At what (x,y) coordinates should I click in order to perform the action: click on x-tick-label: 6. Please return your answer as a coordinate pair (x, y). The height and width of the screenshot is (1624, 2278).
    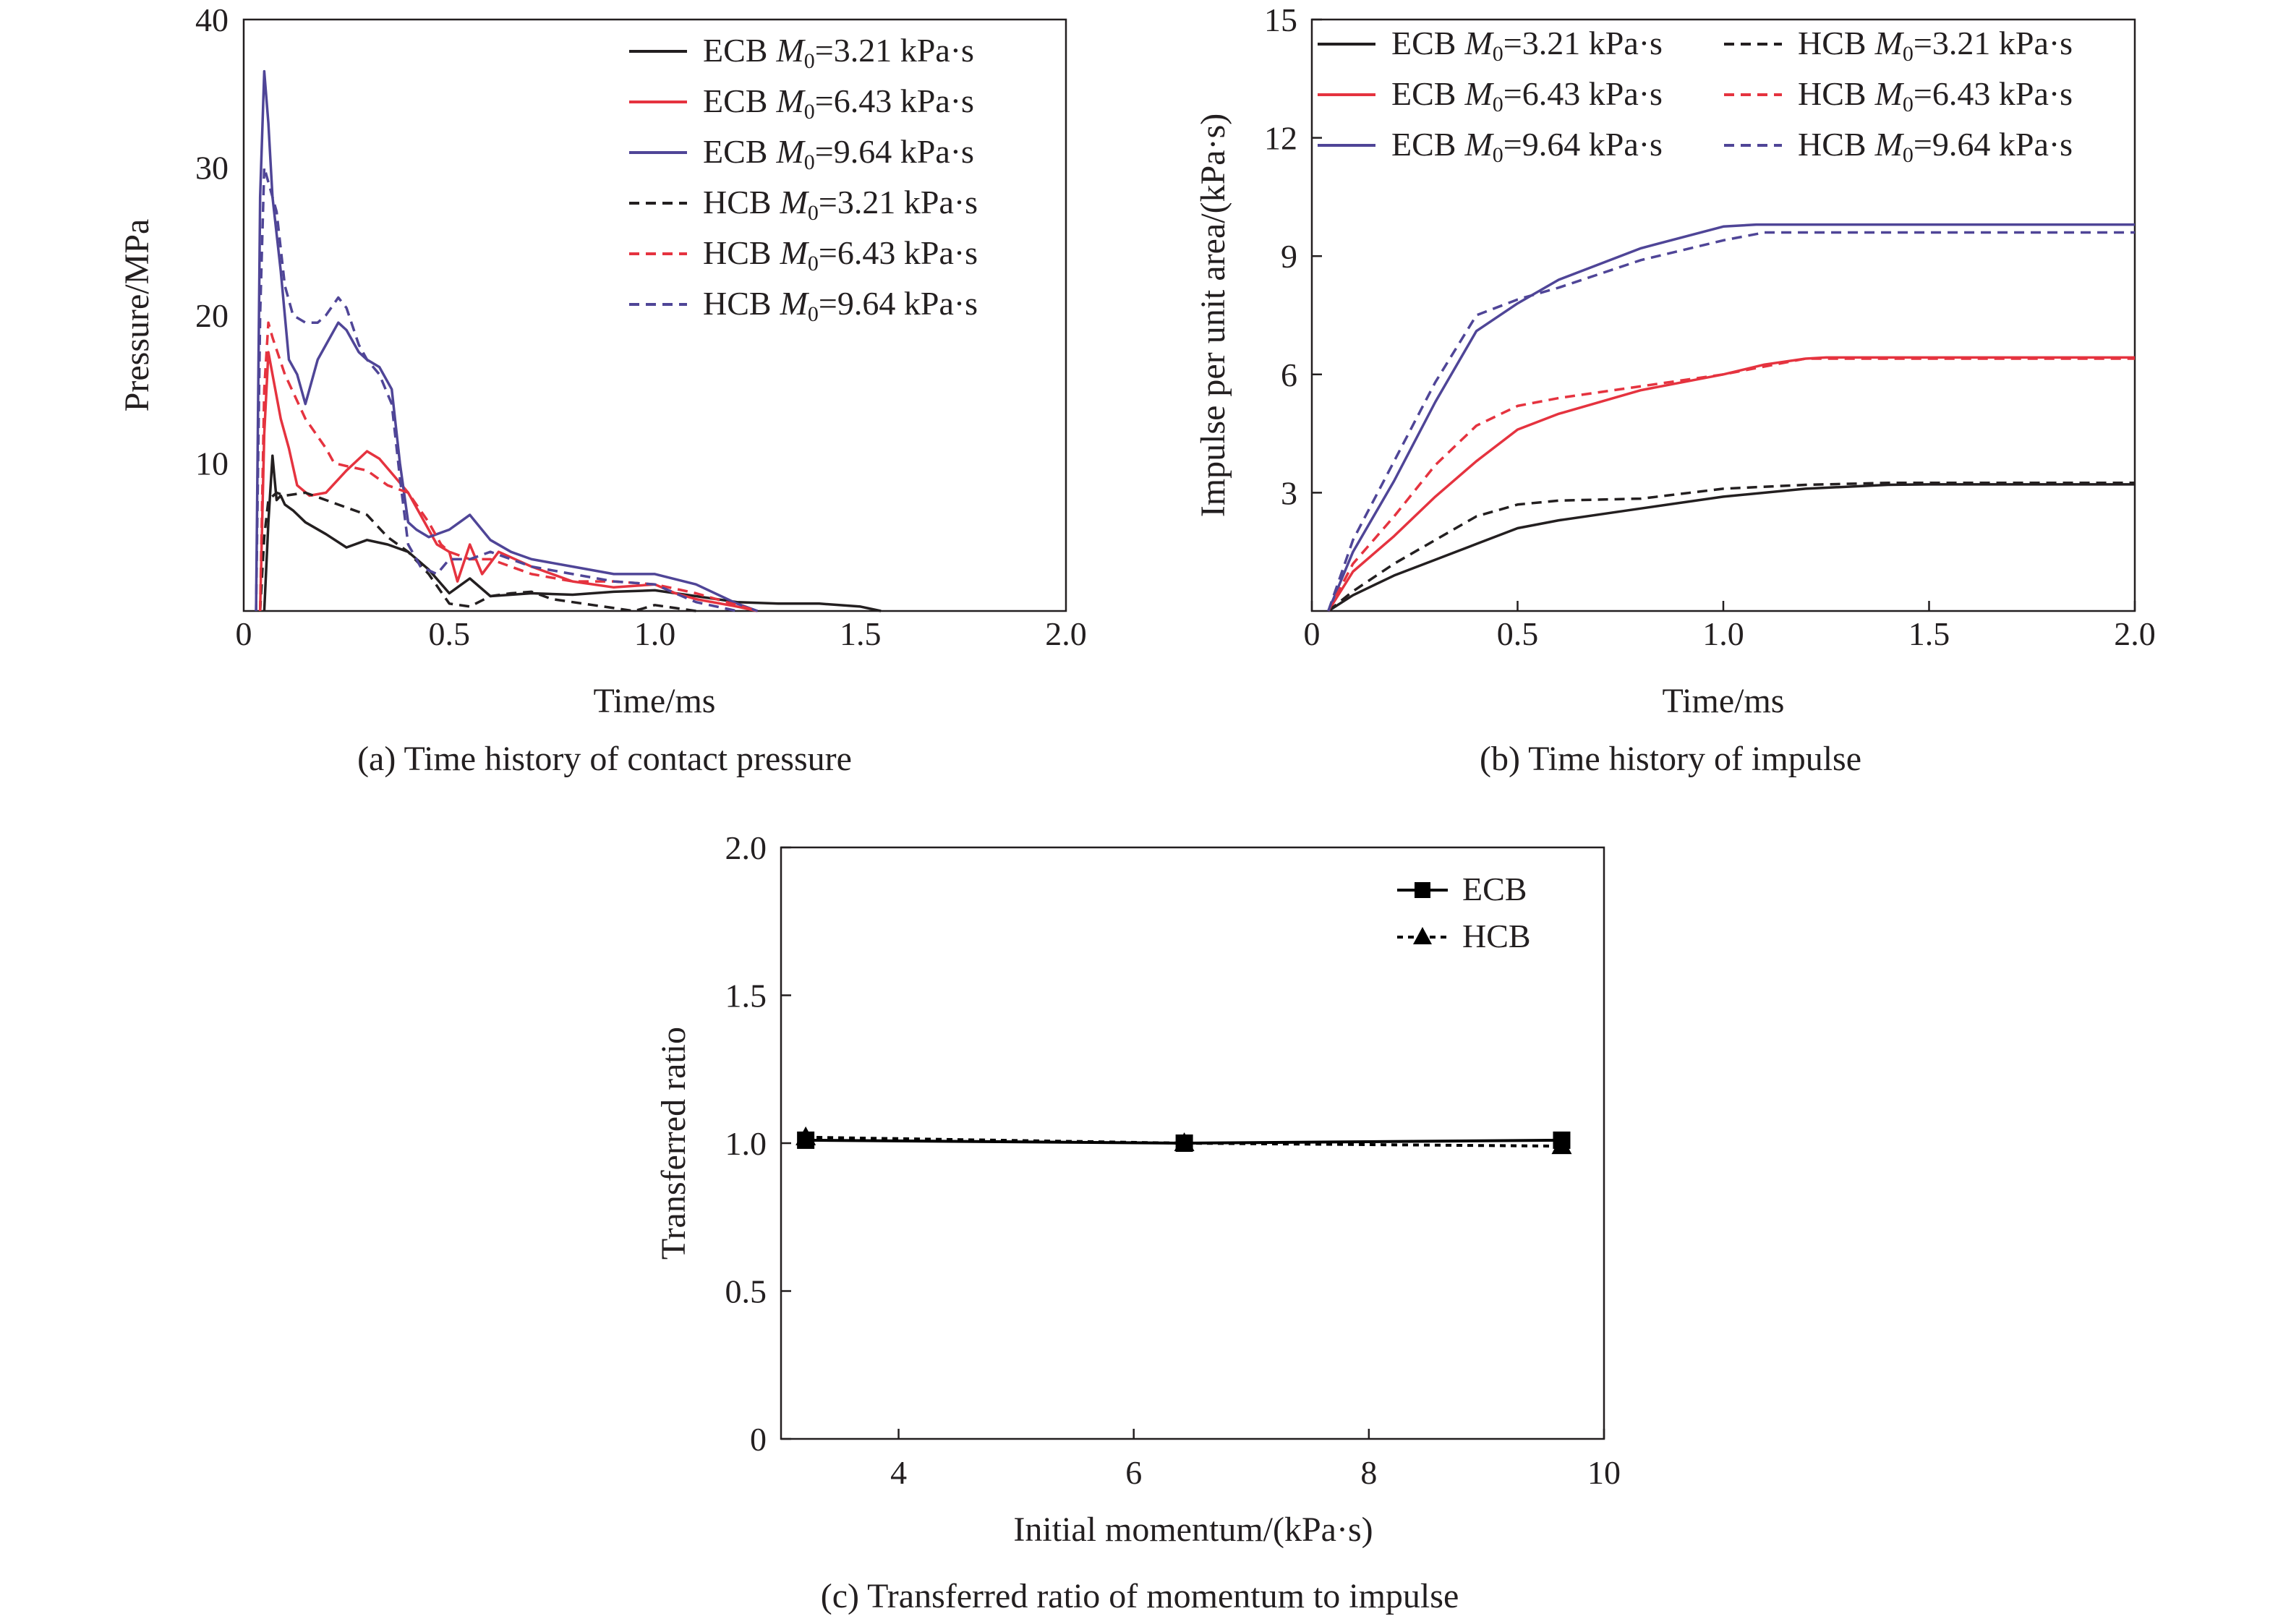
    Looking at the image, I should click on (1133, 1472).